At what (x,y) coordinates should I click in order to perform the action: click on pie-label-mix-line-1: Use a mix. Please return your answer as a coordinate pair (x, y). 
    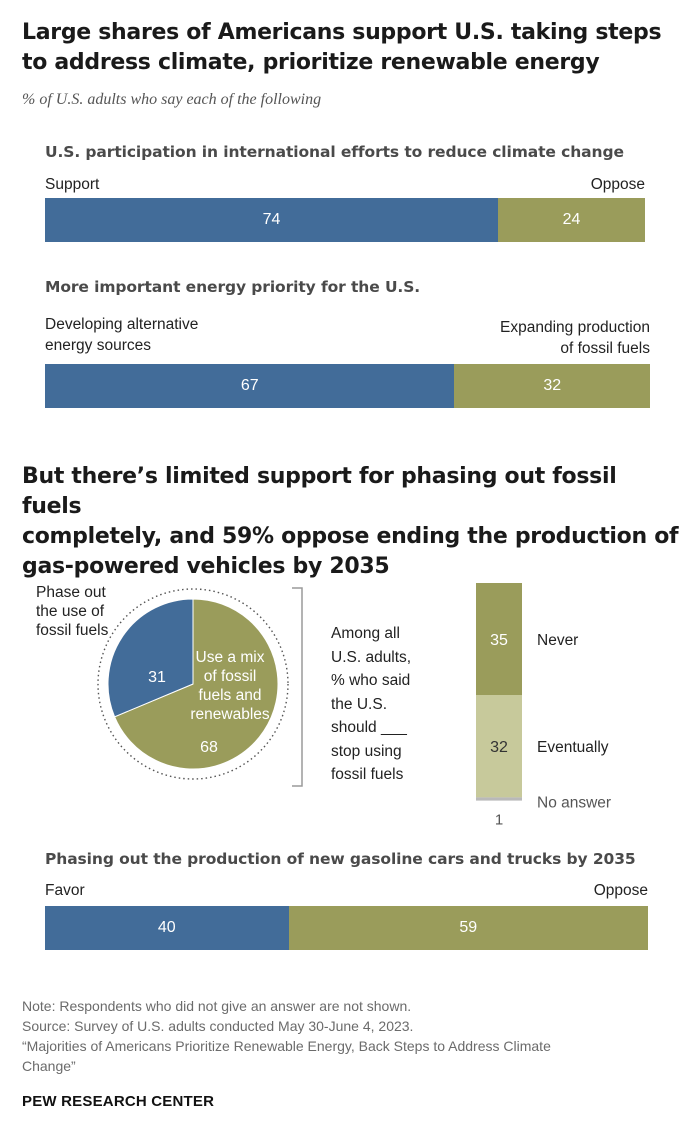
    Looking at the image, I should click on (230, 657).